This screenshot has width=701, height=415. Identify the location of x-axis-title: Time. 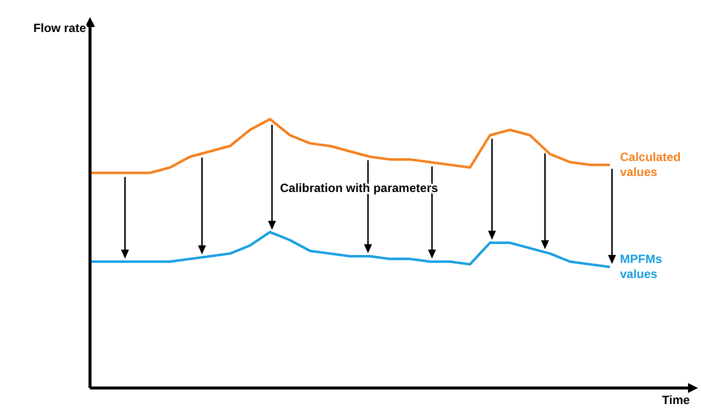
(676, 400).